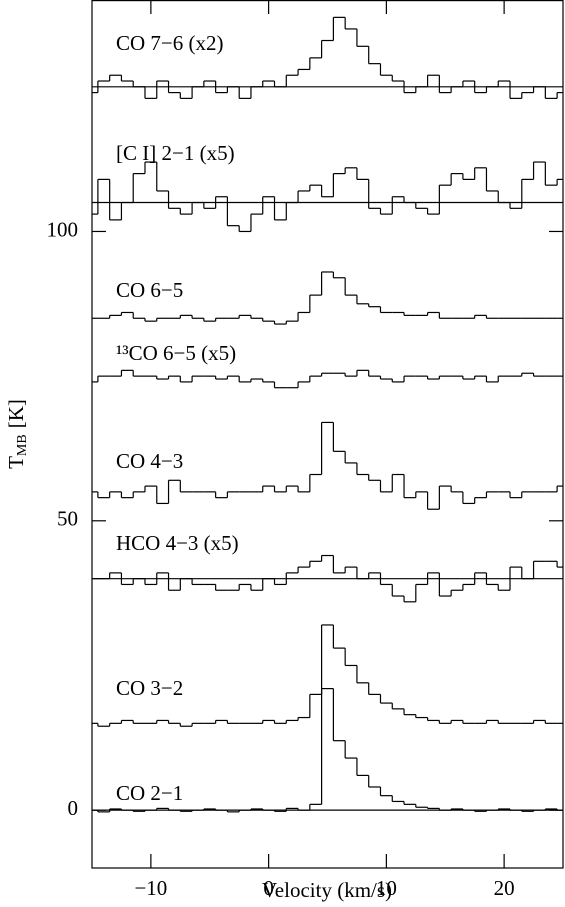  What do you see at coordinates (67, 519) in the screenshot?
I see `y-tick-label: 50` at bounding box center [67, 519].